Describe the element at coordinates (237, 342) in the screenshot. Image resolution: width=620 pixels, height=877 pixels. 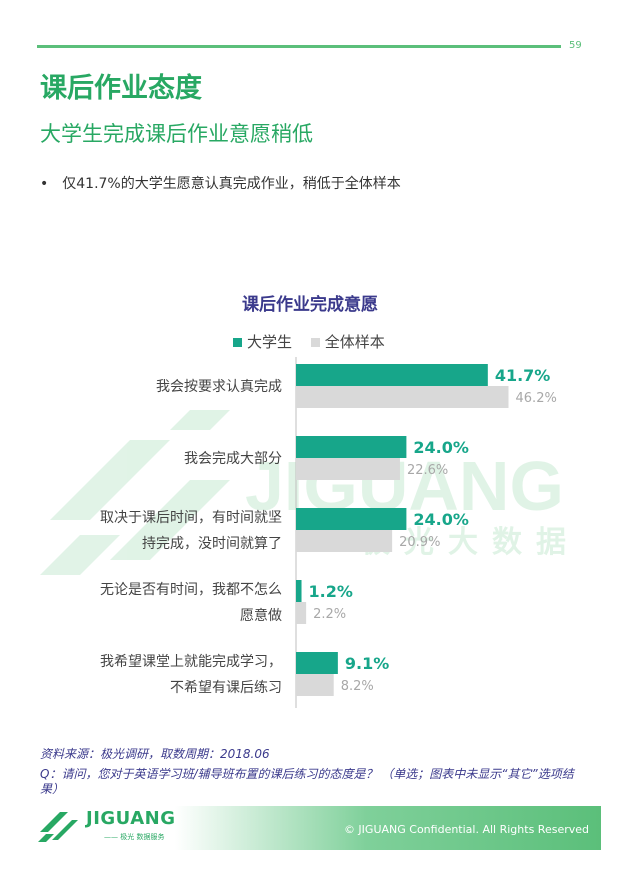
I see `legend-swatch-series1` at that location.